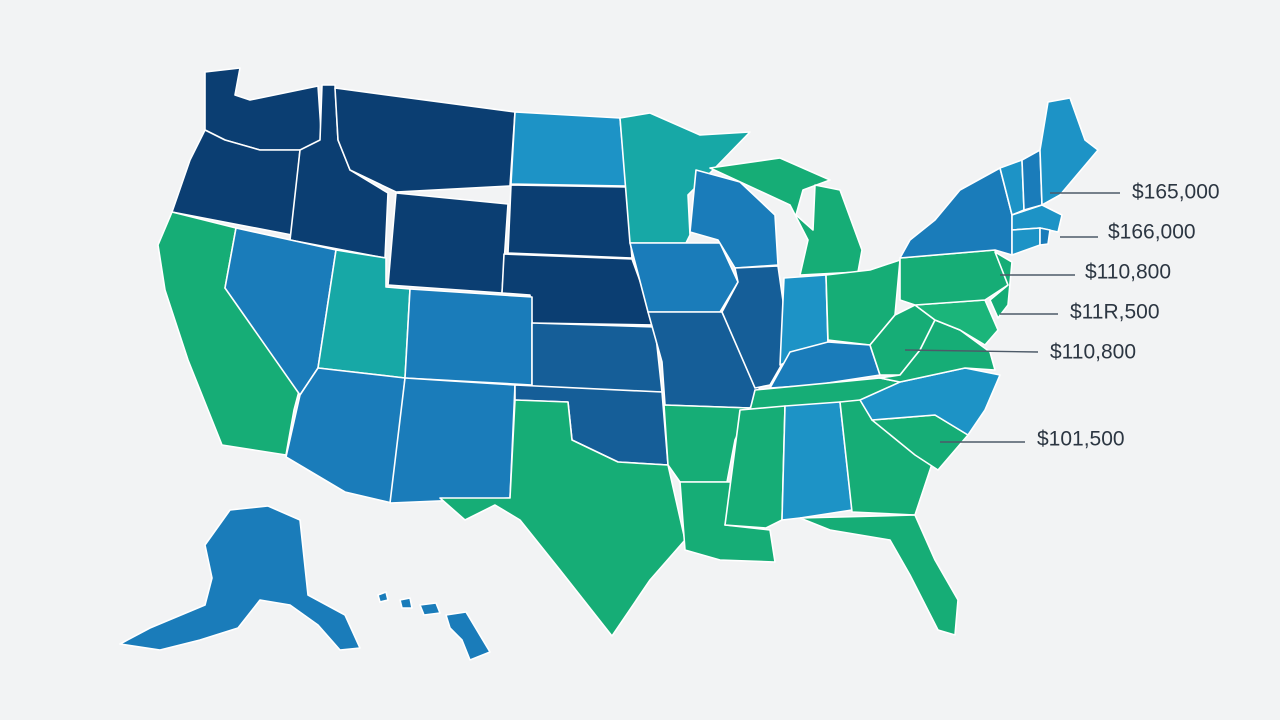  I want to click on callout: $165,000, so click(1135, 192).